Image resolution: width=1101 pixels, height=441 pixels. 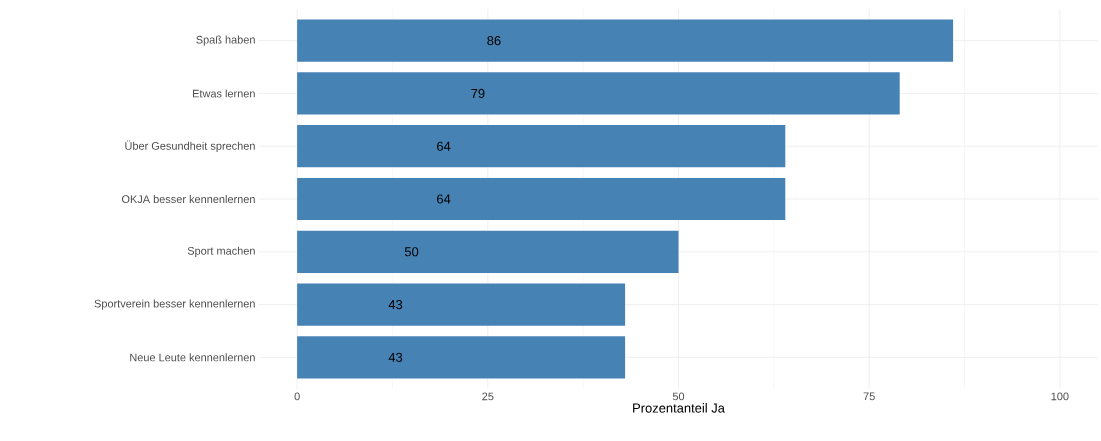 I want to click on y-tick-label: Sportverein besser kennenlernen, so click(x=174, y=304).